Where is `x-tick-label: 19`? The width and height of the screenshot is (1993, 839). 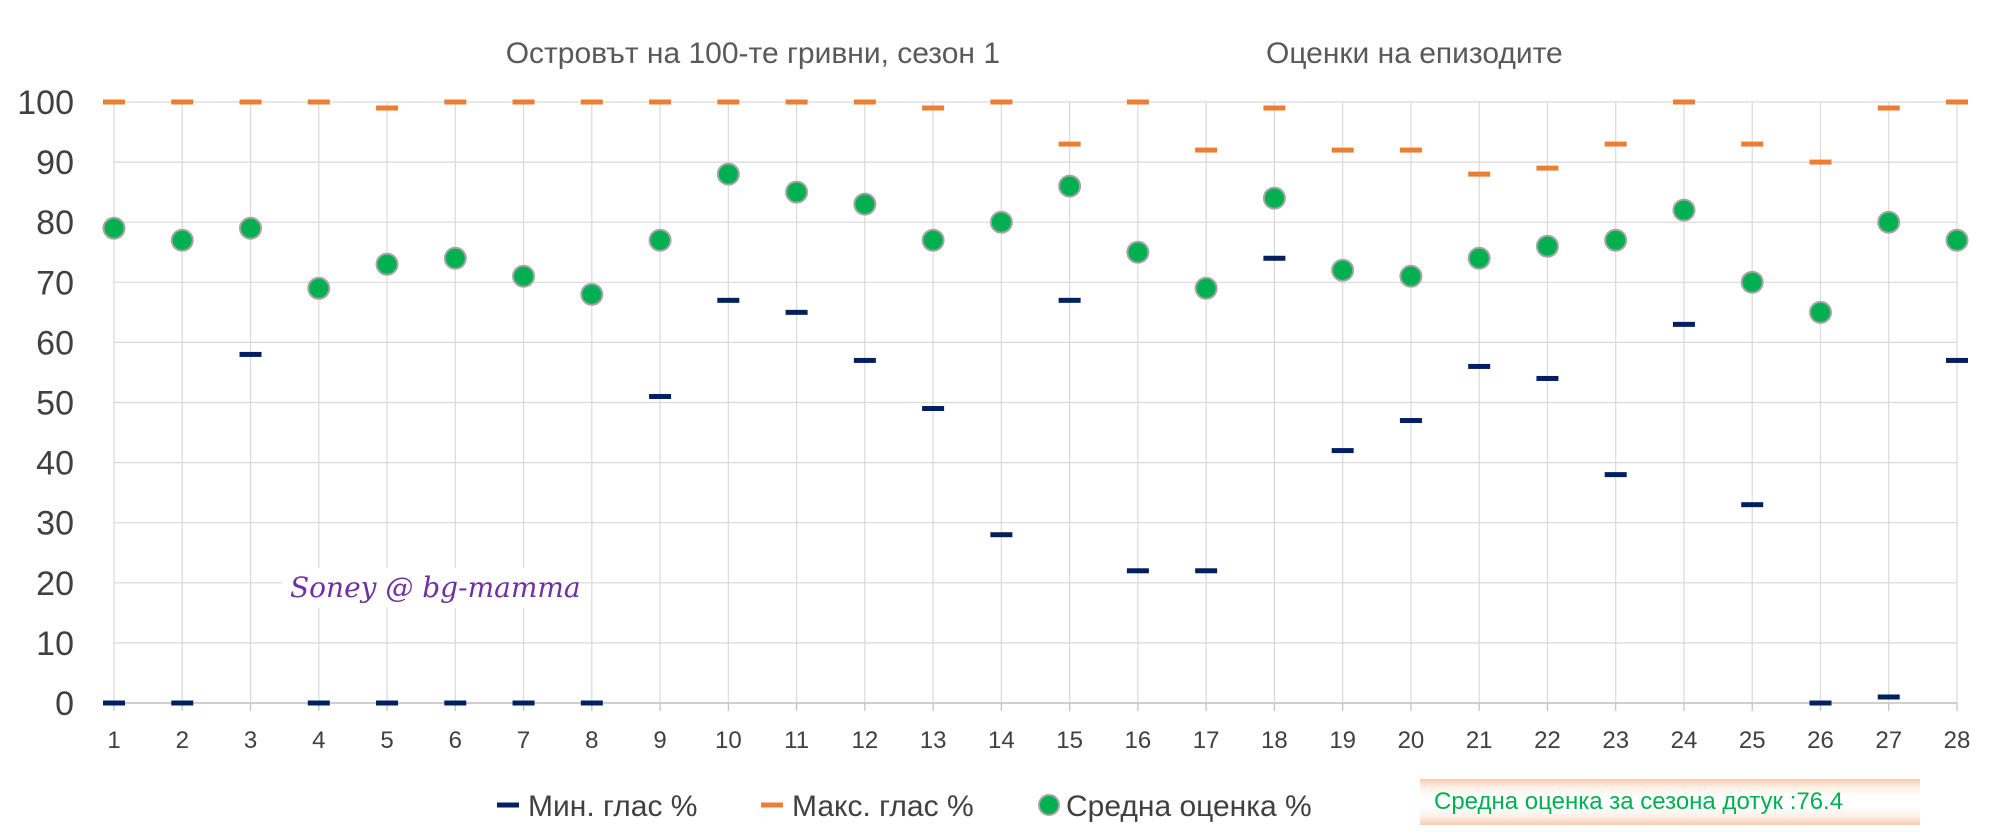
x-tick-label: 19 is located at coordinates (1342, 740).